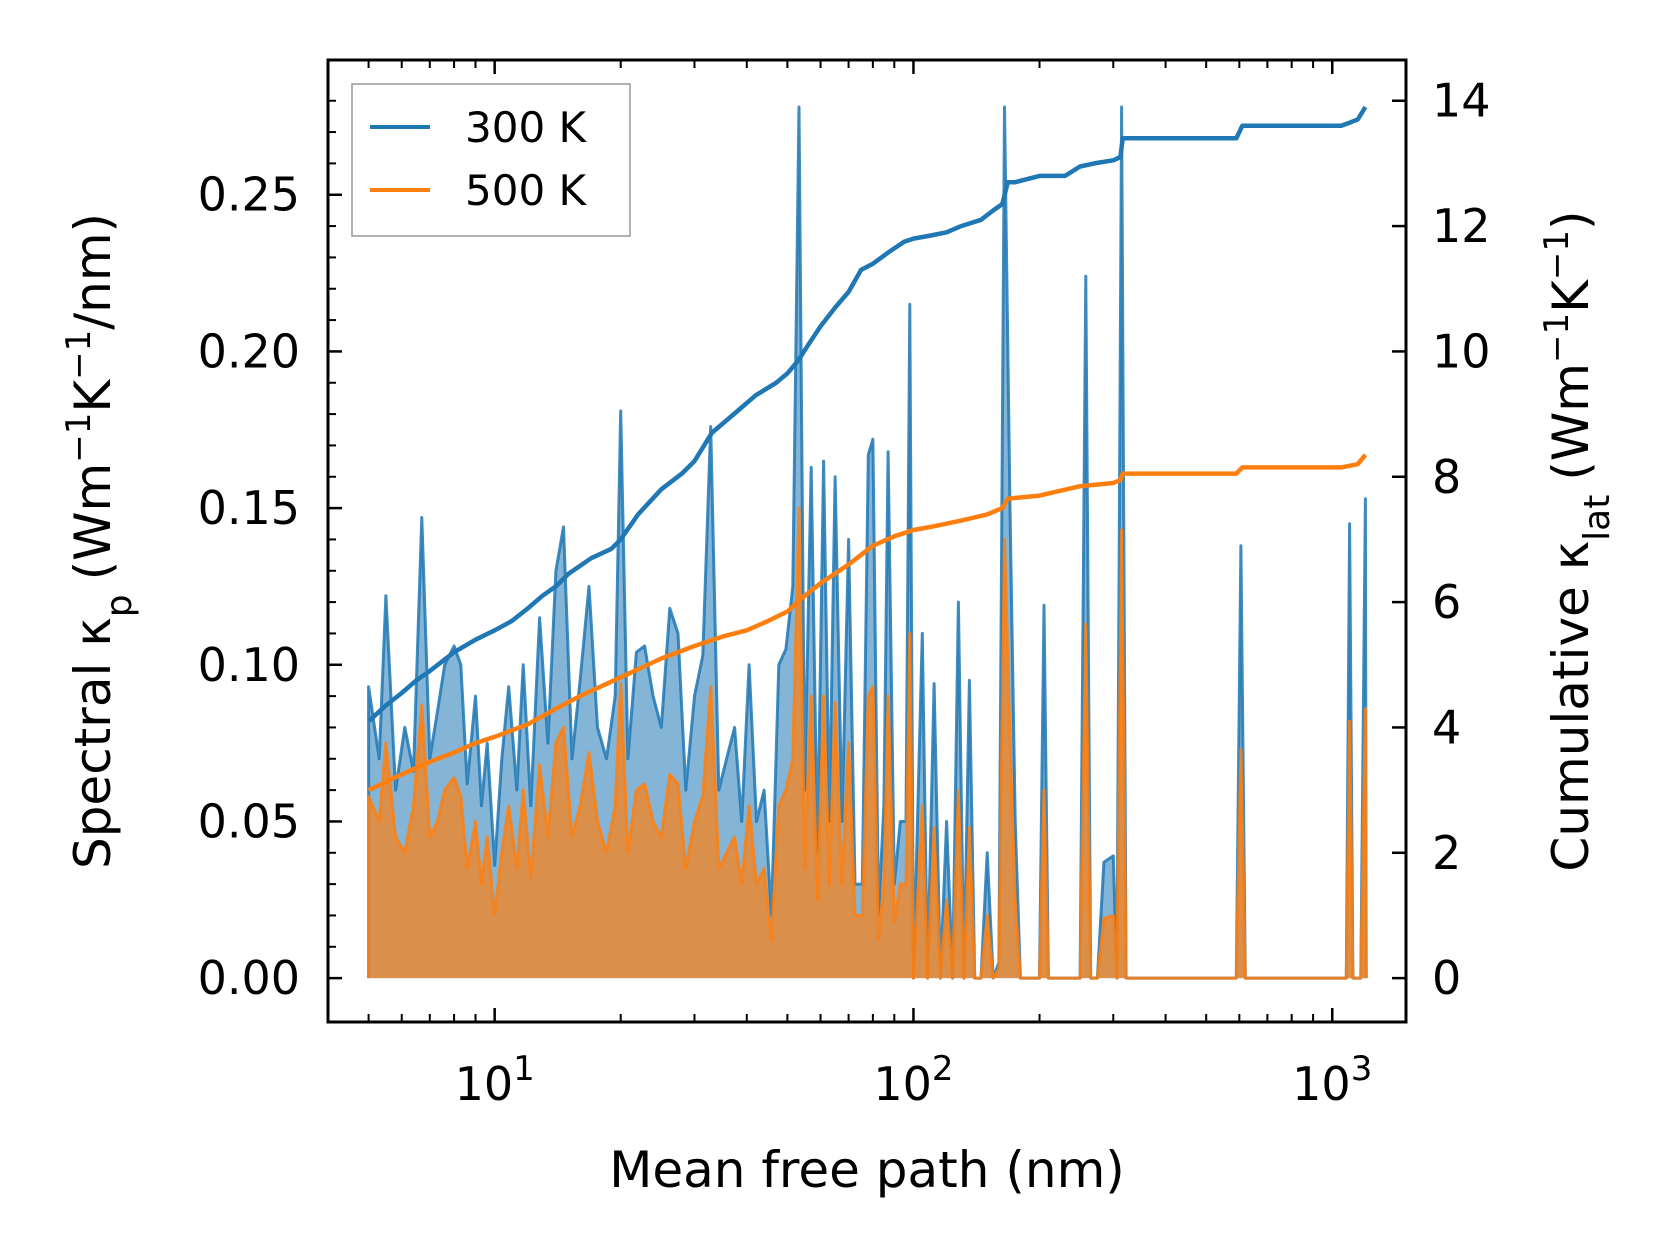  Describe the element at coordinates (249, 195) in the screenshot. I see `y-left-tick-label: 0.25` at that location.